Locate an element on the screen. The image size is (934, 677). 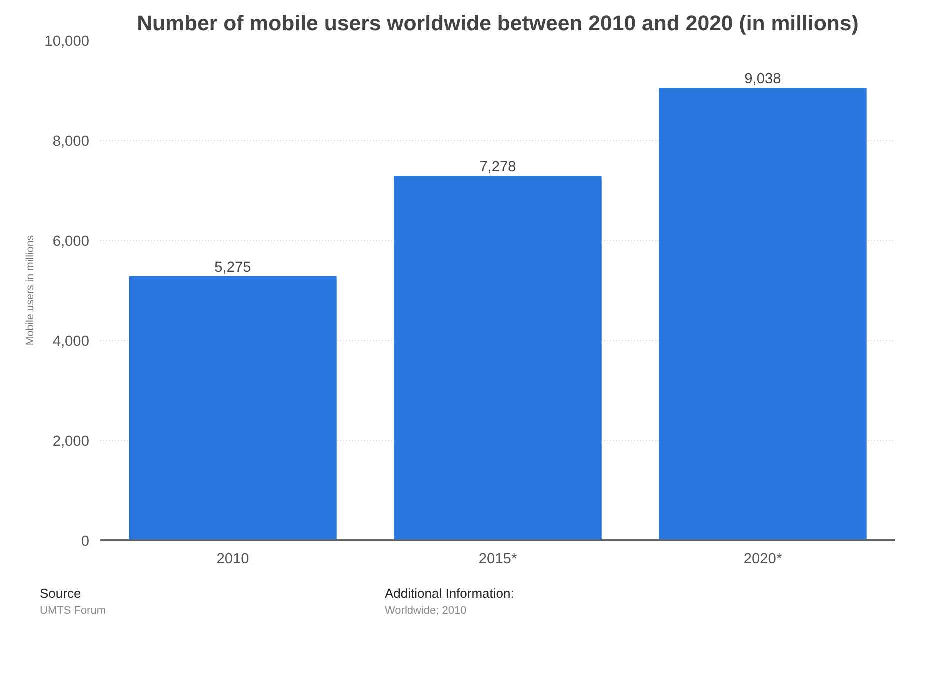
x-tick-label: 2015* is located at coordinates (498, 560).